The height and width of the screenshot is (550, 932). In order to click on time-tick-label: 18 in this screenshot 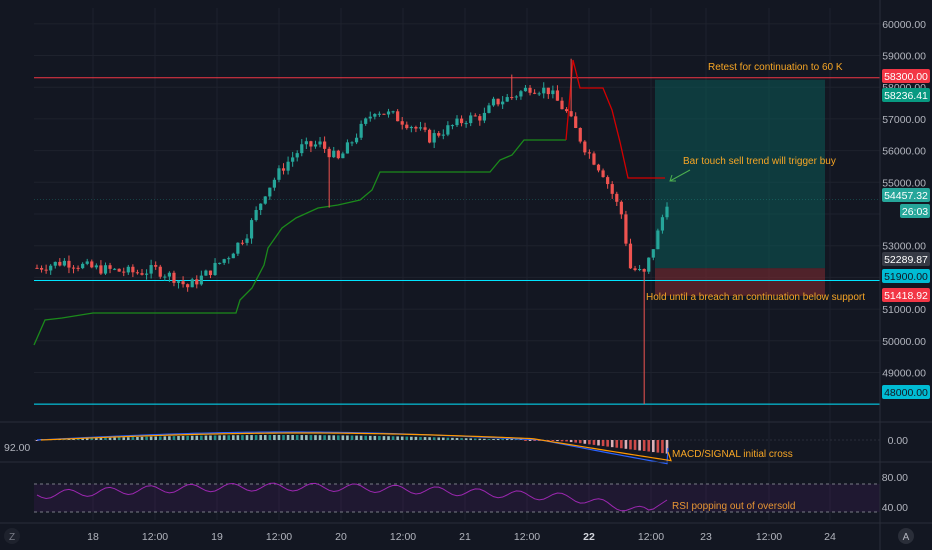, I will do `click(93, 537)`.